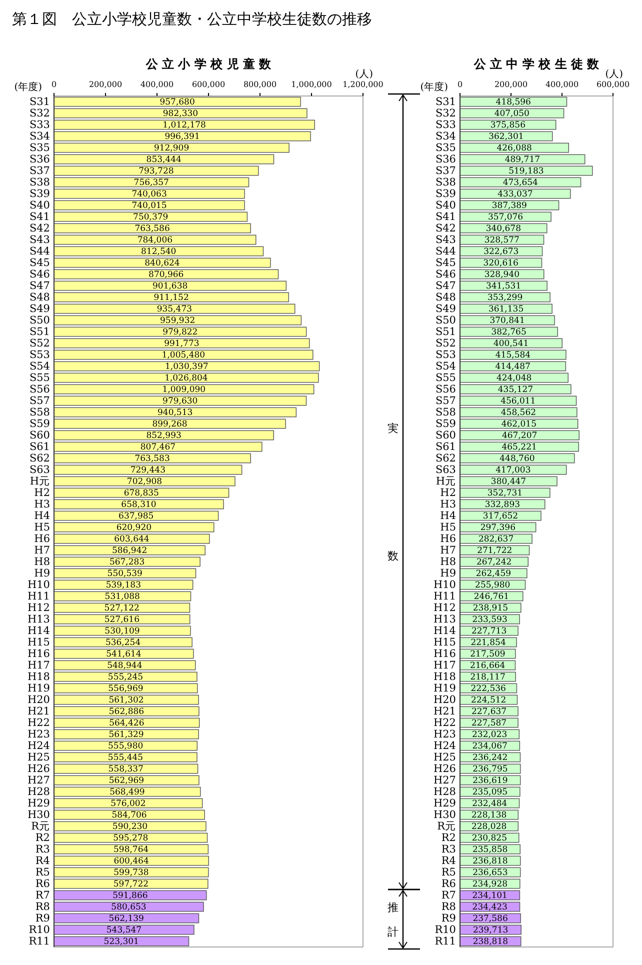  I want to click on y-tick-label: S37, so click(445, 171).